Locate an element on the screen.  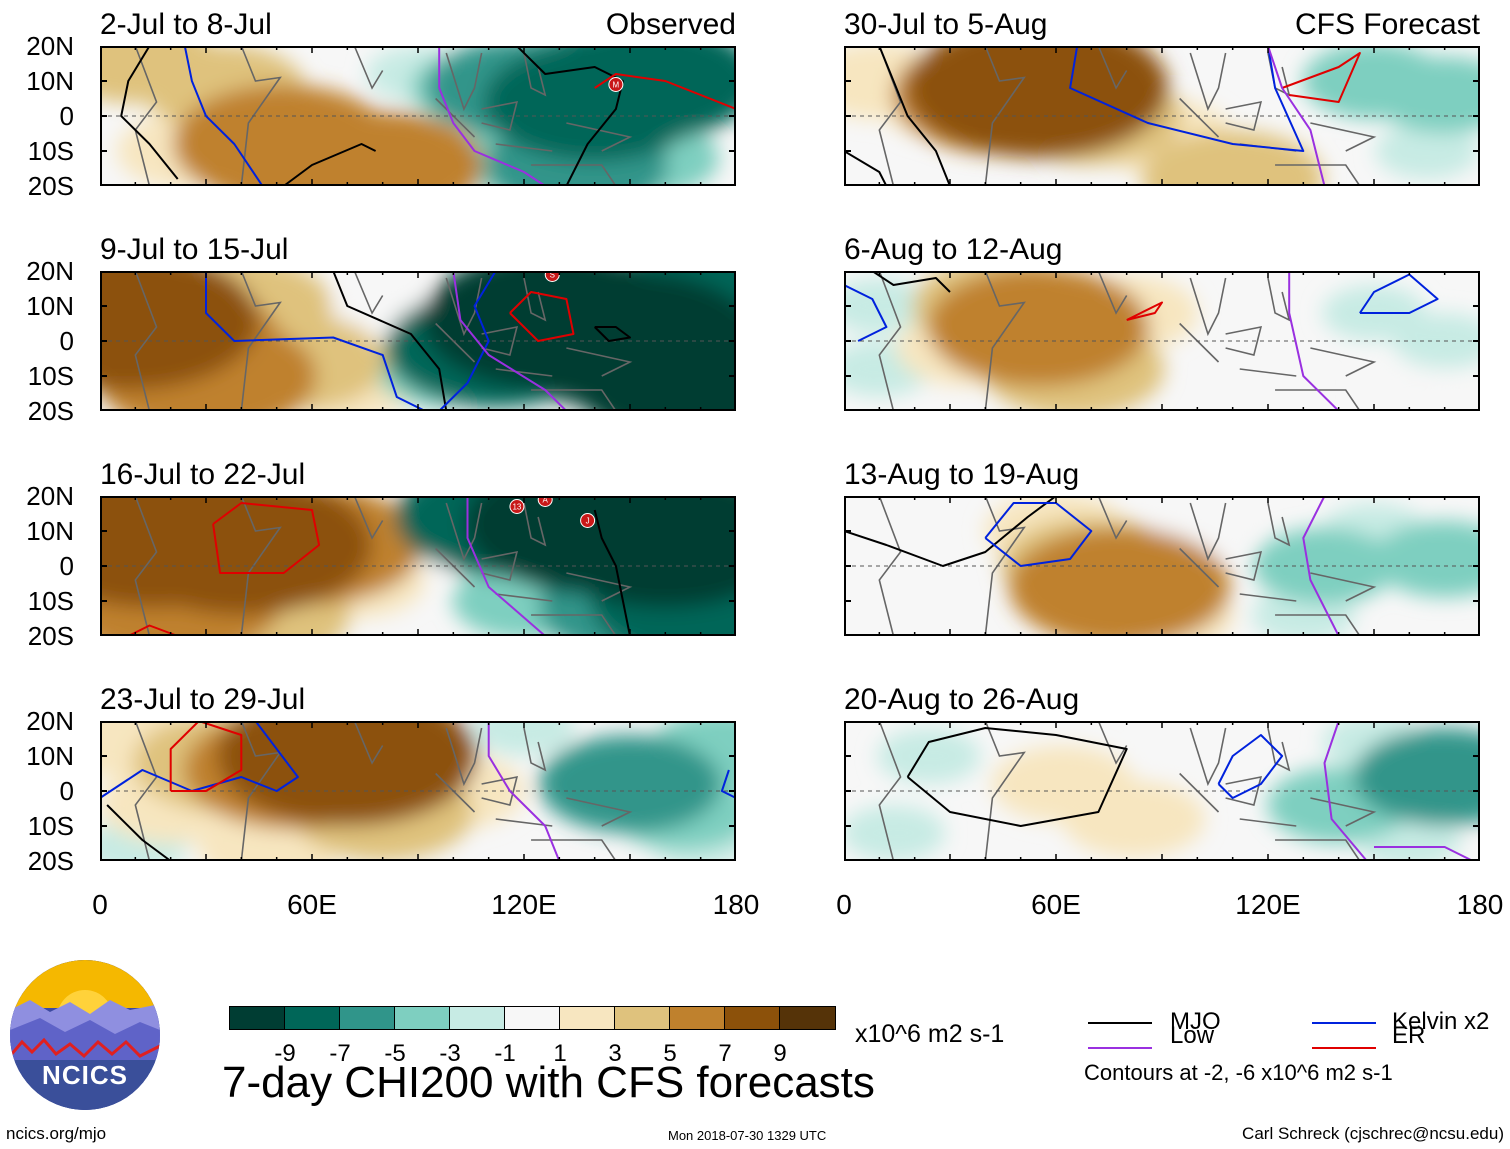
storm-label: J is located at coordinates (588, 521).